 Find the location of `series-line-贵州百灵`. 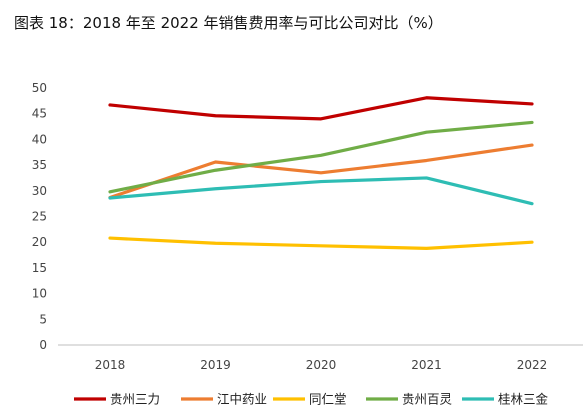

series-line-贵州百灵 is located at coordinates (321, 157).